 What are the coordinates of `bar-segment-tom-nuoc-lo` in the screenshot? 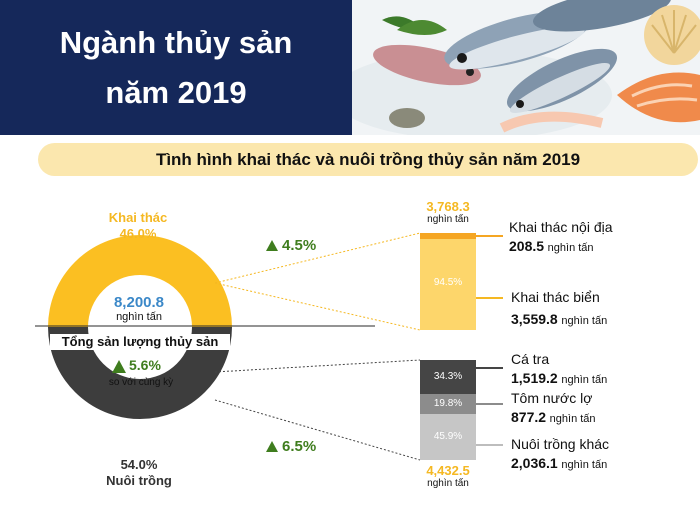 It's located at (448, 404).